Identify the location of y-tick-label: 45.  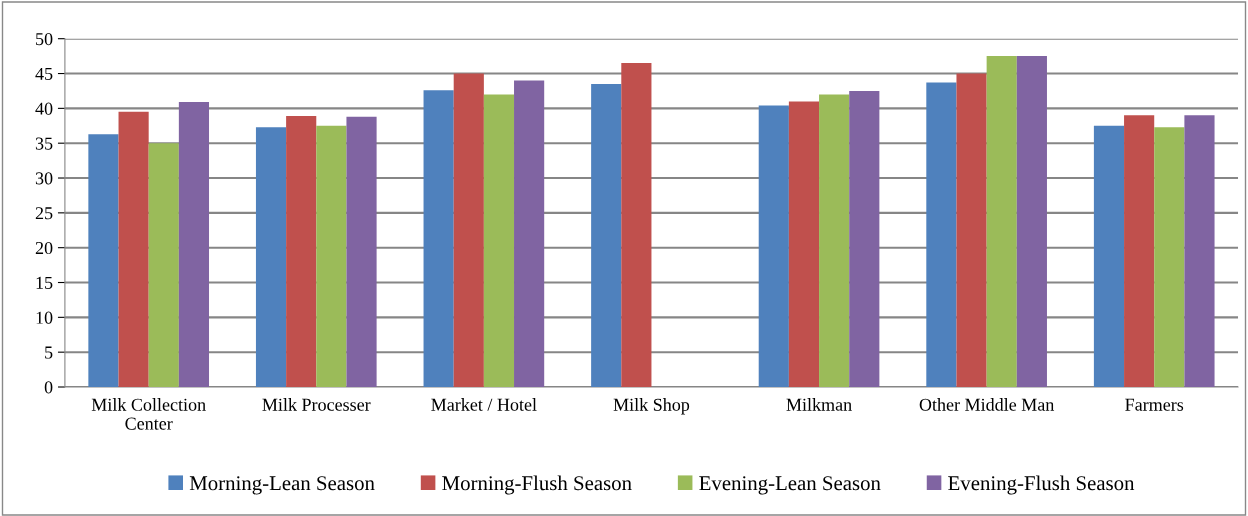
(44, 73).